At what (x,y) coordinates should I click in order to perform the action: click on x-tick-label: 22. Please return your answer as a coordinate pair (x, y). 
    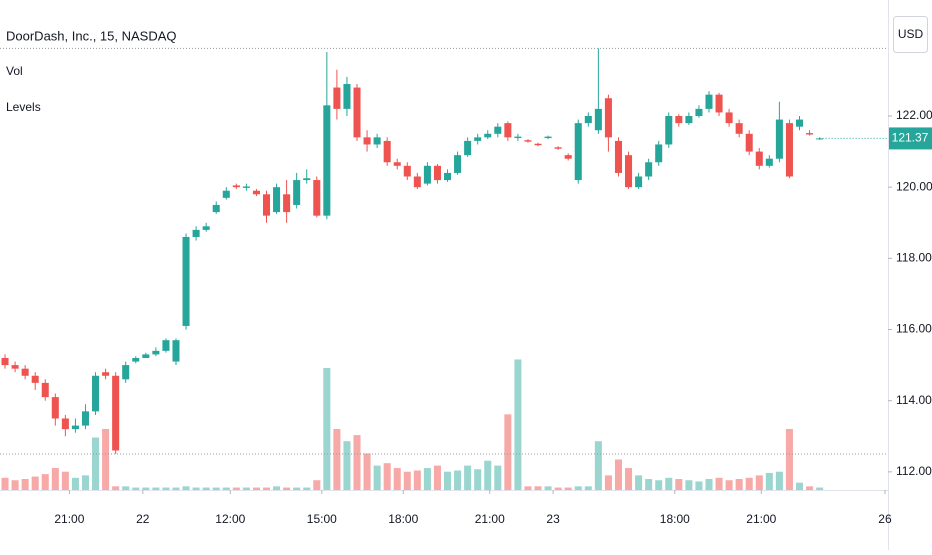
    Looking at the image, I should click on (143, 519).